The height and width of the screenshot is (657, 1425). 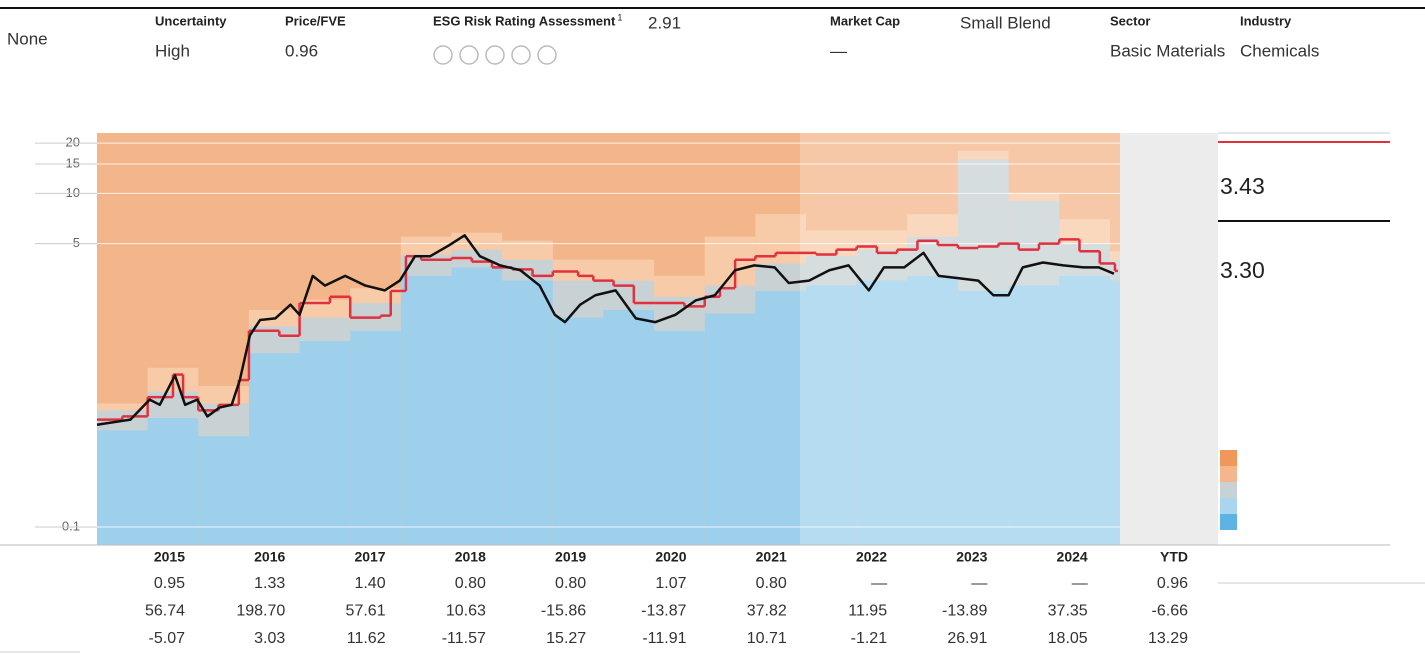 I want to click on field-label: Sector, so click(x=1130, y=20).